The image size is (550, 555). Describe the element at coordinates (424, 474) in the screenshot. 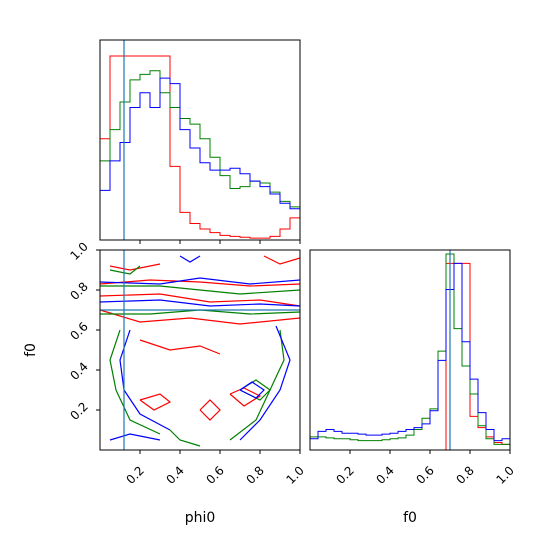

I see `side-x-tick-label-2: 0.6` at that location.